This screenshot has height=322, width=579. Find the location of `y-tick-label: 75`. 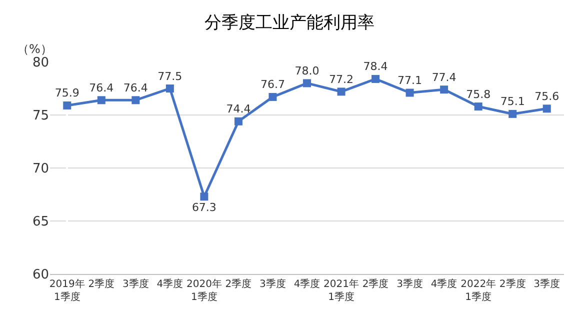

y-tick-label: 75 is located at coordinates (40, 116).